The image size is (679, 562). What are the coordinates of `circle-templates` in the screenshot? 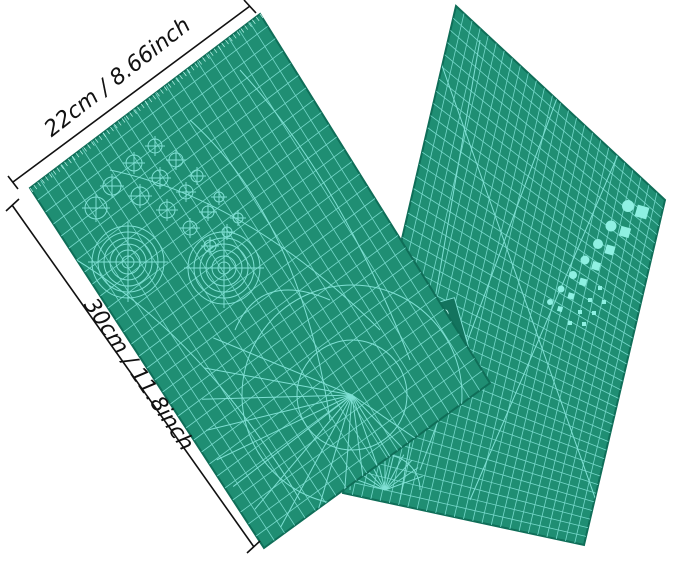 It's located at (164, 195).